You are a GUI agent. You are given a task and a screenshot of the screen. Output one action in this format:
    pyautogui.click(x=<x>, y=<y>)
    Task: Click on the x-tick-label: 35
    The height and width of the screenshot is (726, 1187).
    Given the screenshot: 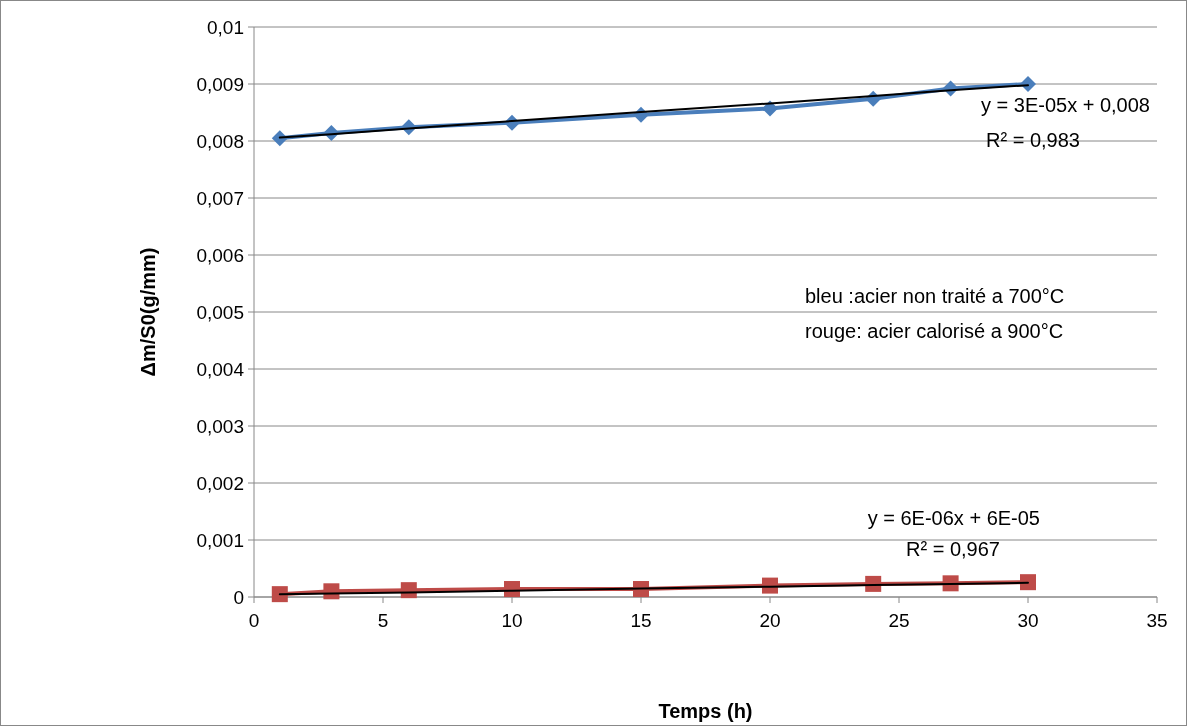 What is the action you would take?
    pyautogui.click(x=1157, y=620)
    